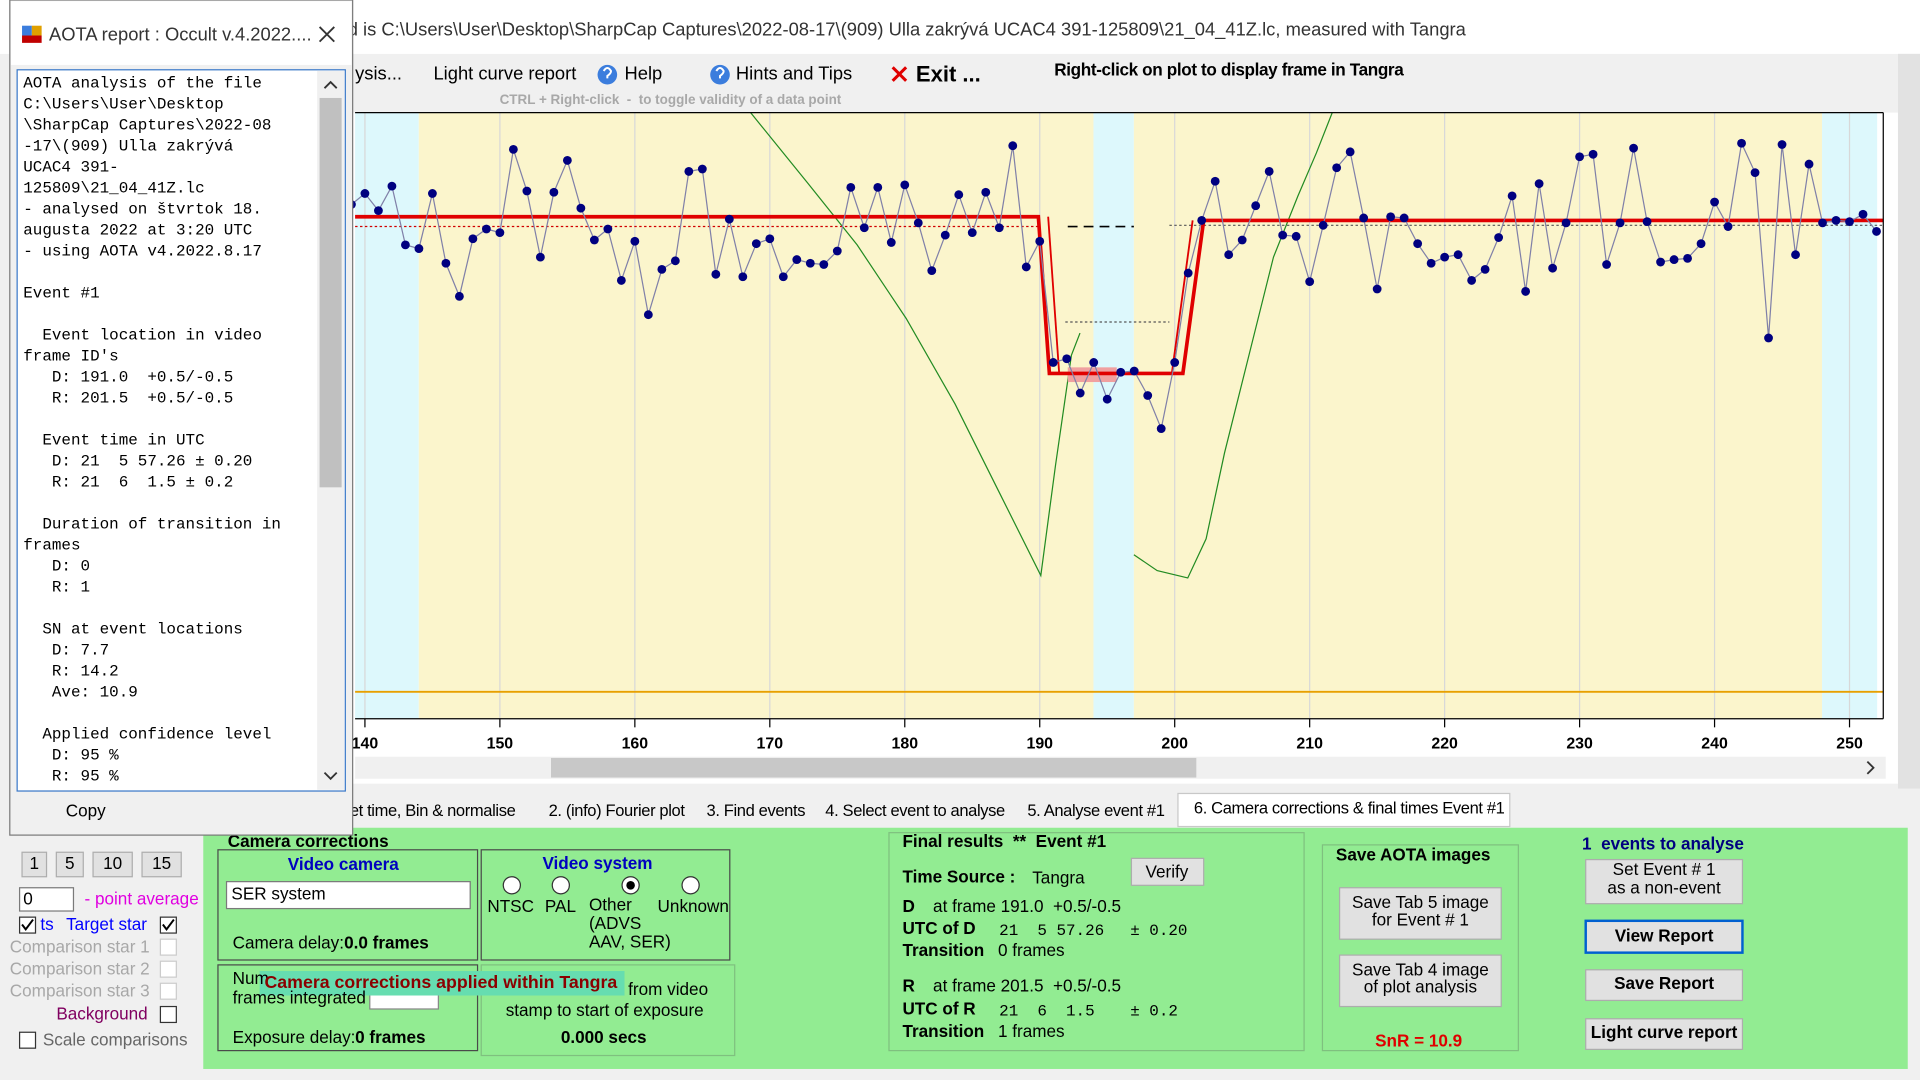 The width and height of the screenshot is (1920, 1080). I want to click on non-event-button, so click(1664, 881).